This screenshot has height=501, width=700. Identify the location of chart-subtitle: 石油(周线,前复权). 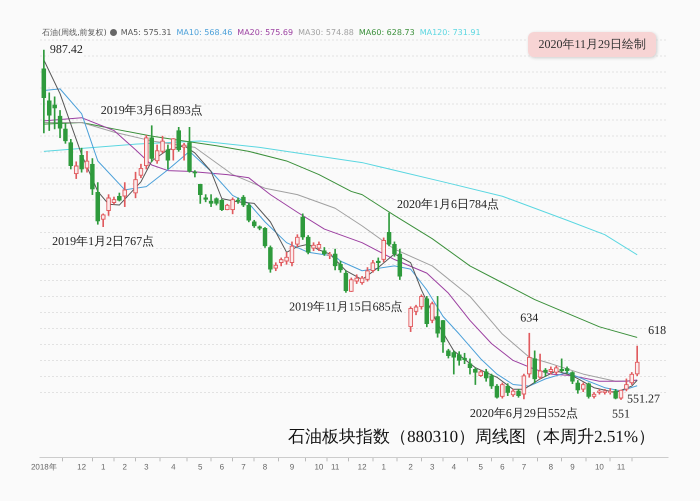
(74, 32).